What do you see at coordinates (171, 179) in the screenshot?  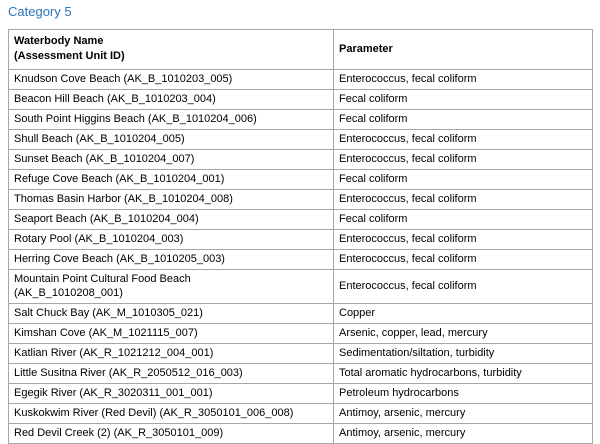 I see `waterbody-cell: Refuge Cove Beach (AK_B_1010204_001)` at bounding box center [171, 179].